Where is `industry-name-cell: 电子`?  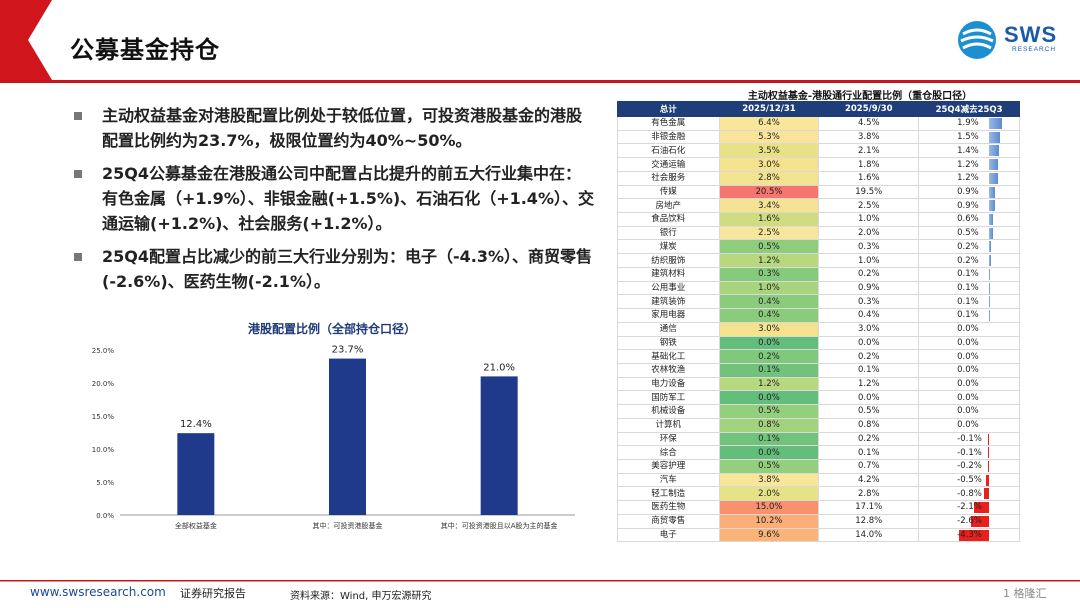 industry-name-cell: 电子 is located at coordinates (668, 535).